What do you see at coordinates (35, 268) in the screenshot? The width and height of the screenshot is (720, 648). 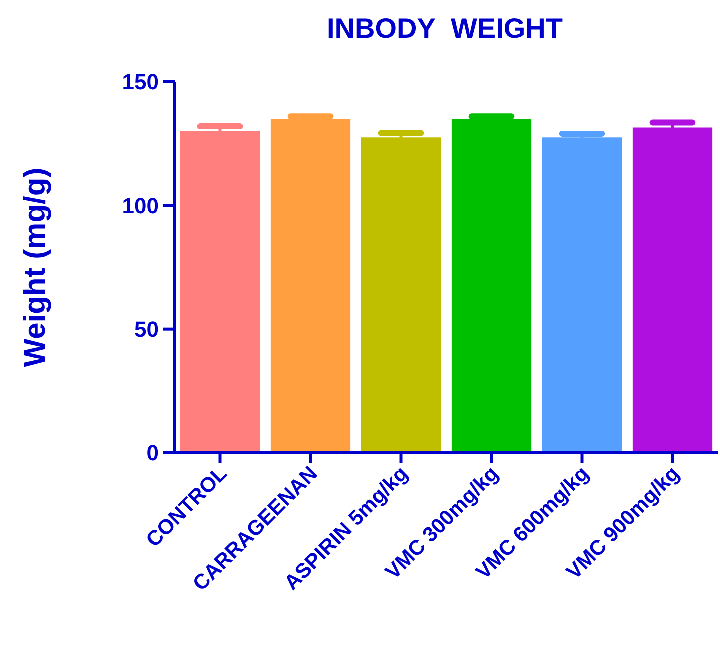 I see `y-axis-title: Weight (mg/g)` at bounding box center [35, 268].